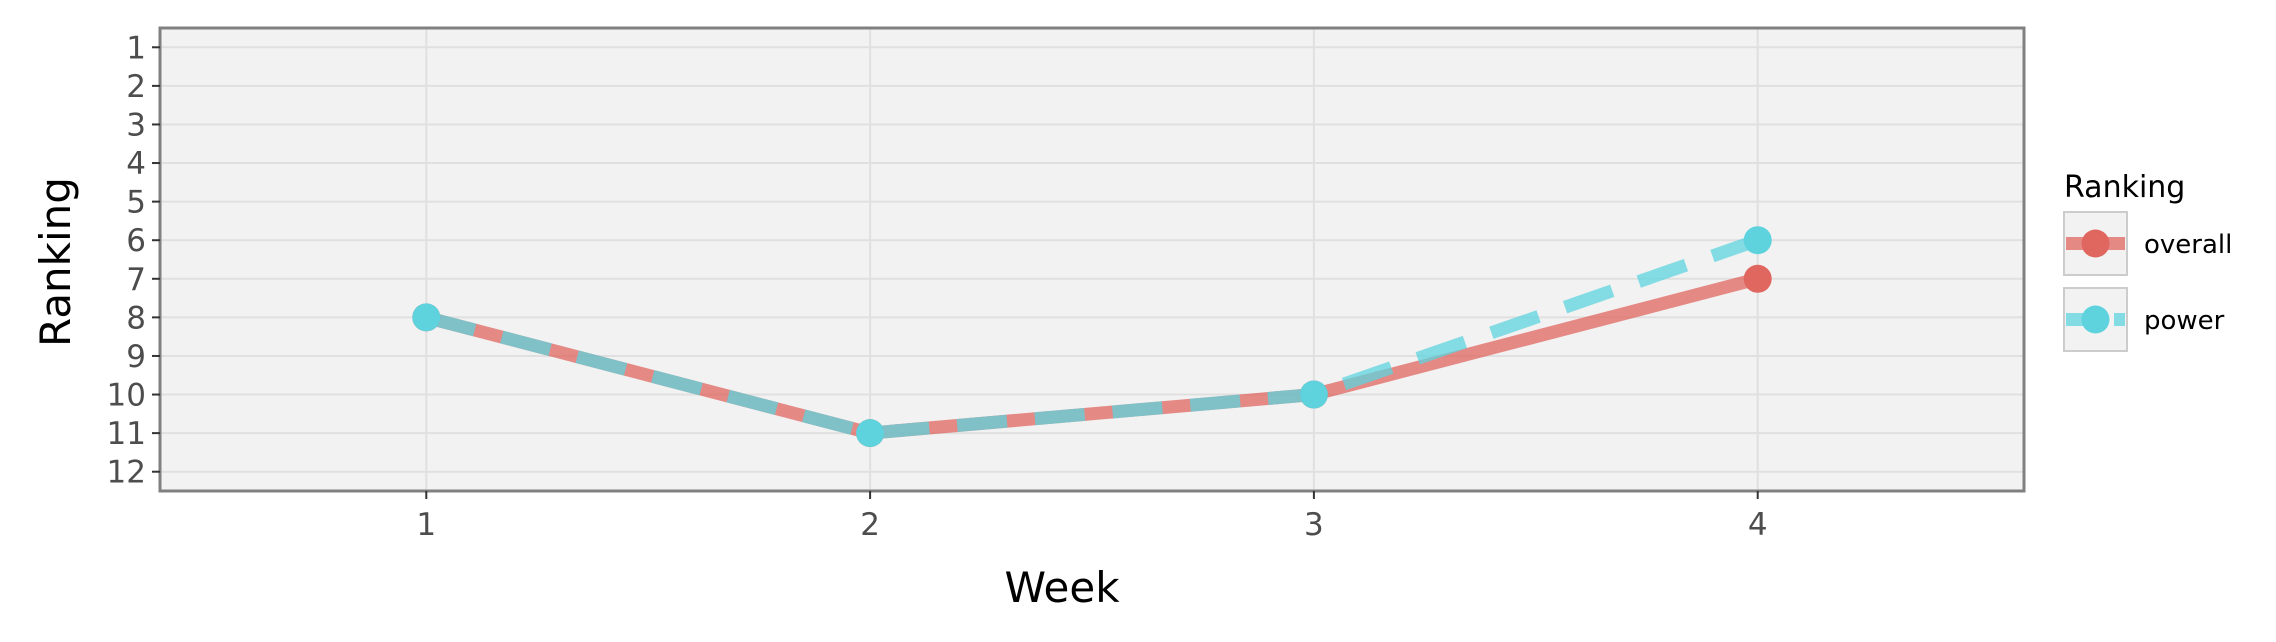 This screenshot has width=2276, height=642. What do you see at coordinates (1062, 587) in the screenshot?
I see `x-axis-title: Week` at bounding box center [1062, 587].